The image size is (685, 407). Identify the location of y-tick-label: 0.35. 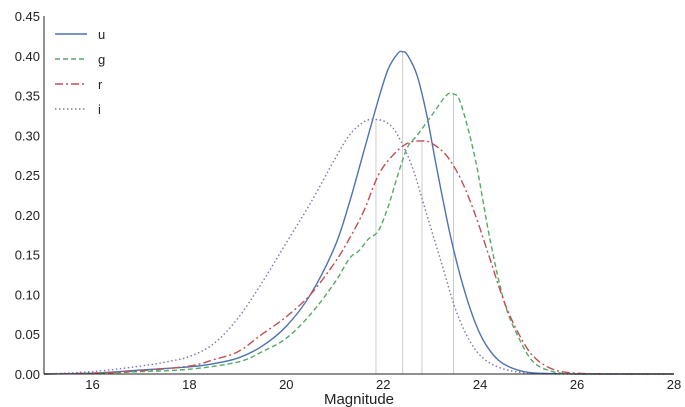
(27, 96).